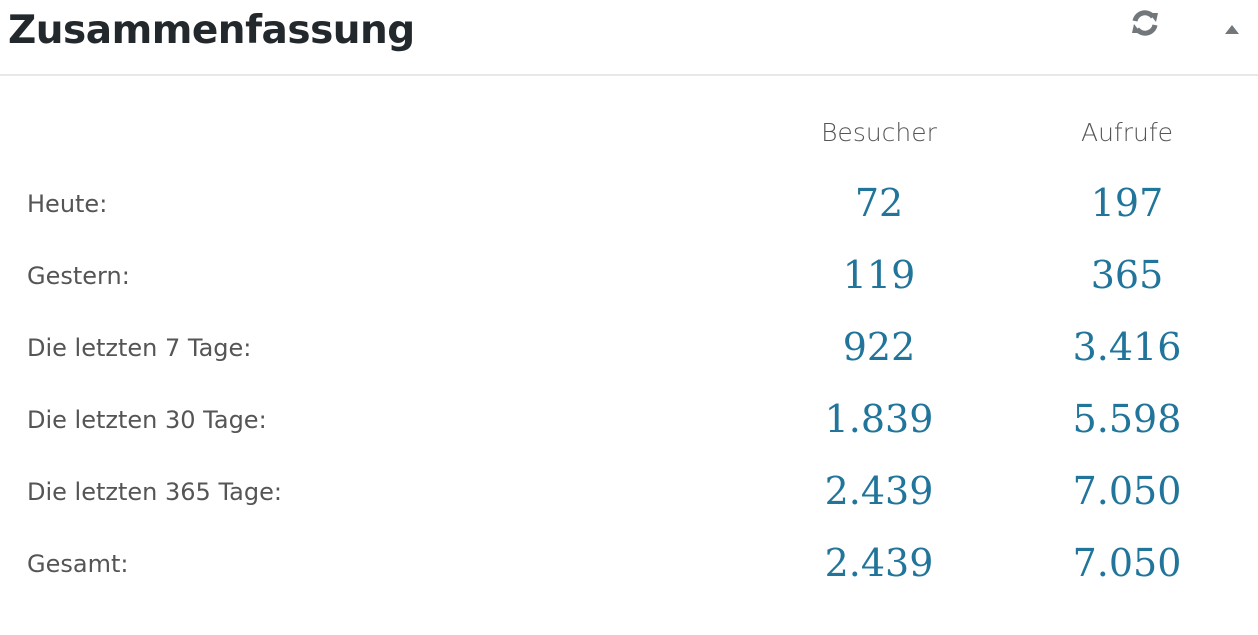 This screenshot has width=1258, height=635. What do you see at coordinates (629, 444) in the screenshot?
I see `table-row: Die letzten 30 Tage: 1.839 5.598` at bounding box center [629, 444].